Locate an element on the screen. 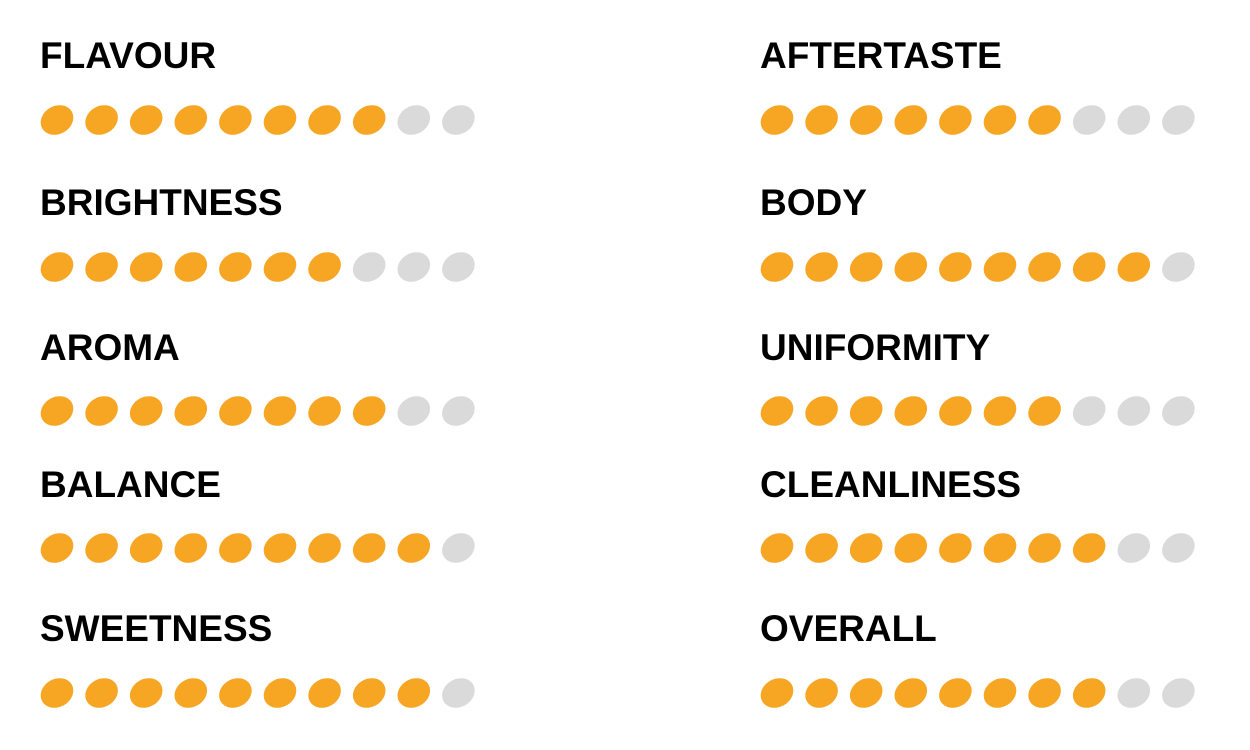  rating-label: UNIFORMITY is located at coordinates (875, 347).